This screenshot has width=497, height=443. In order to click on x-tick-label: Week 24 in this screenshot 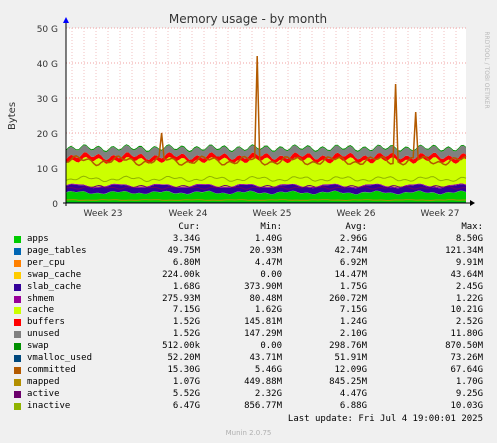, I will do `click(188, 214)`.